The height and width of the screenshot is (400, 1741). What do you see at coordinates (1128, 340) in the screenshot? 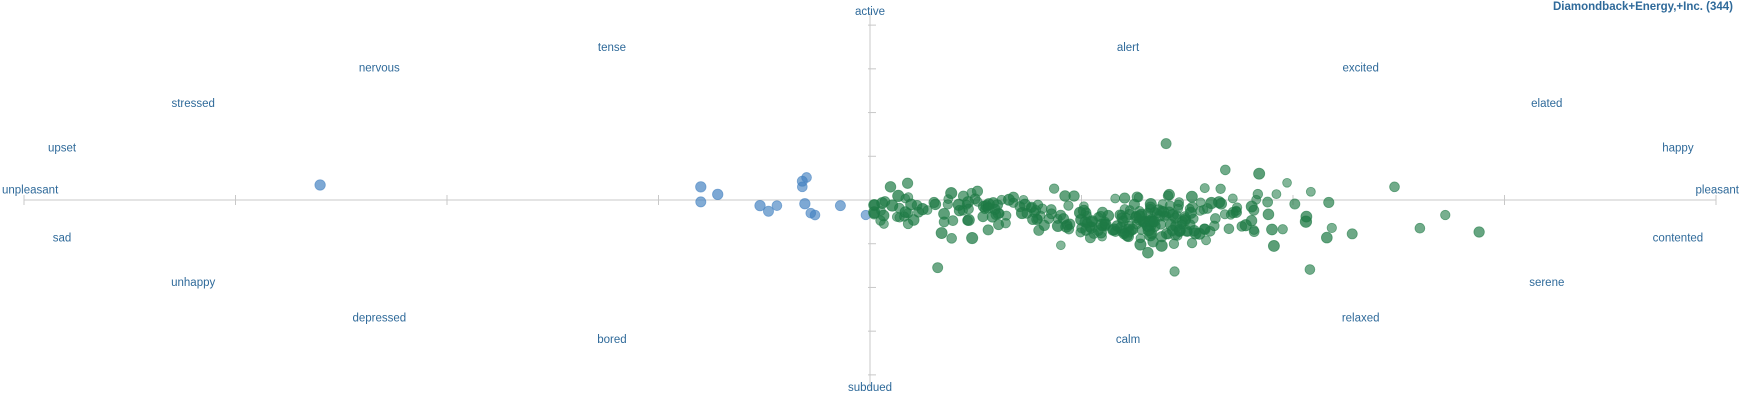
I see `mood-label-calm: calm` at bounding box center [1128, 340].